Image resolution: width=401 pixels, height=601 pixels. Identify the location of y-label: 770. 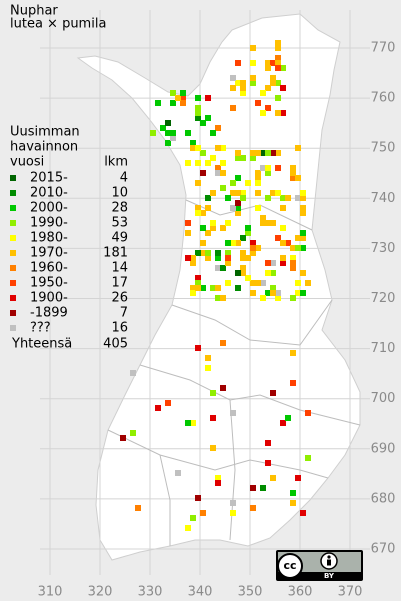
(383, 48).